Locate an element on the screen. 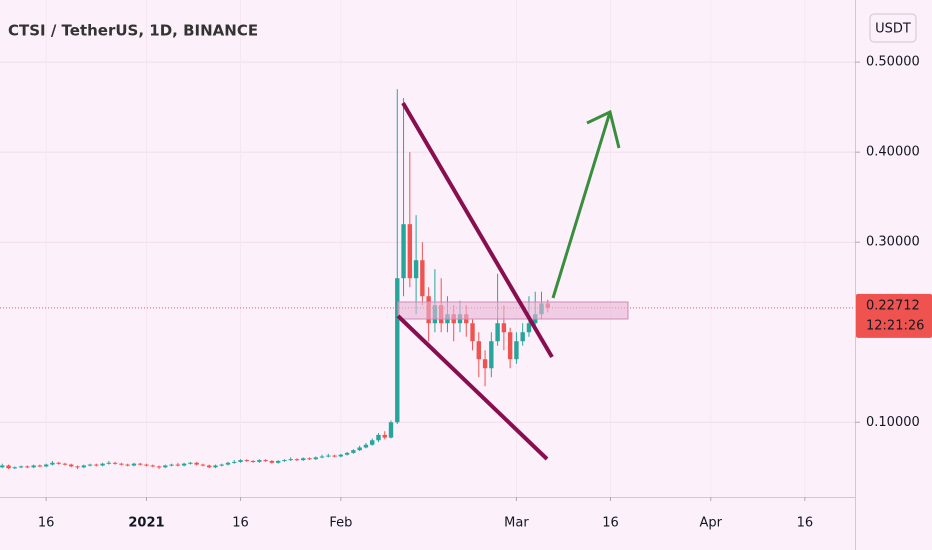 The width and height of the screenshot is (932, 550). currency-button is located at coordinates (893, 28).